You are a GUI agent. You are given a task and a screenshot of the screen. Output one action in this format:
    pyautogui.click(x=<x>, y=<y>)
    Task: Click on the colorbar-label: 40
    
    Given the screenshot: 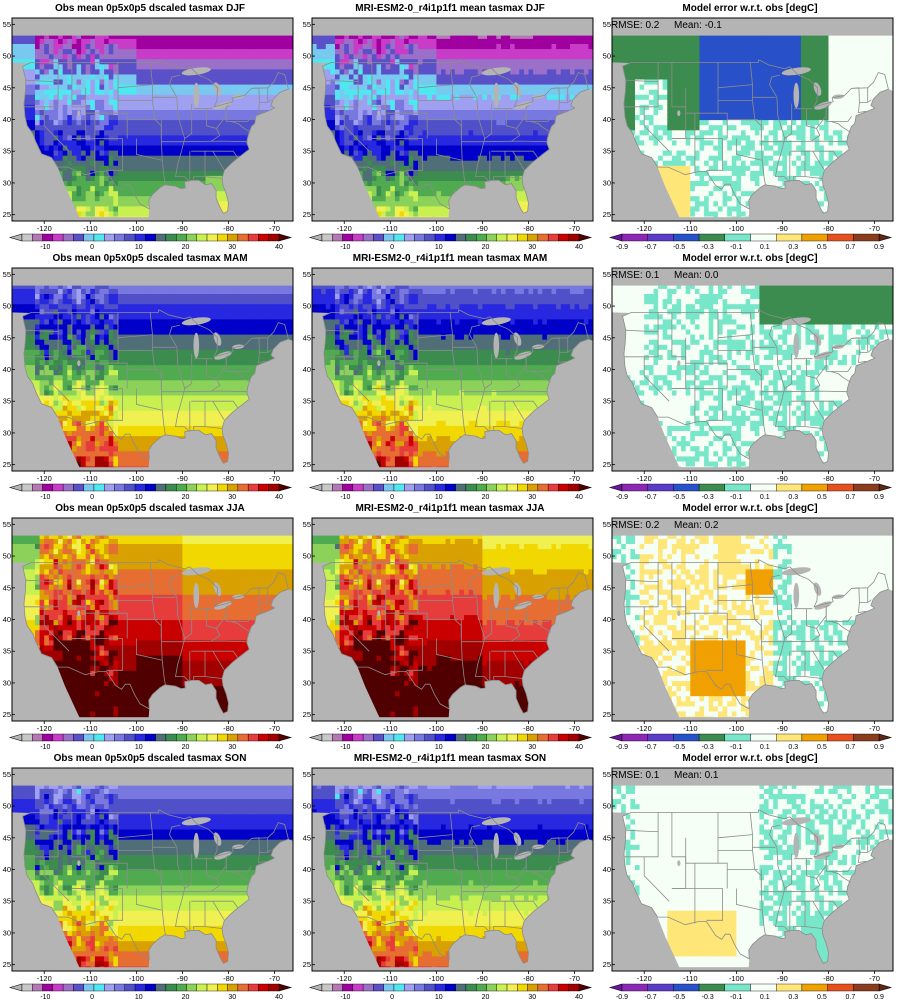 What is the action you would take?
    pyautogui.click(x=579, y=497)
    